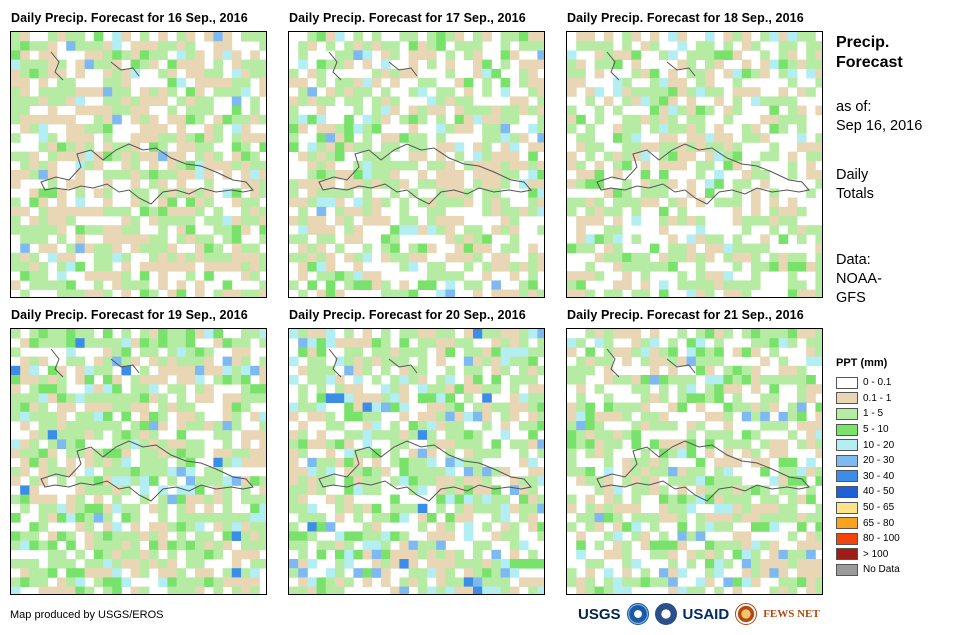 This screenshot has width=970, height=635. What do you see at coordinates (879, 445) in the screenshot?
I see `legend-label: 10 - 20` at bounding box center [879, 445].